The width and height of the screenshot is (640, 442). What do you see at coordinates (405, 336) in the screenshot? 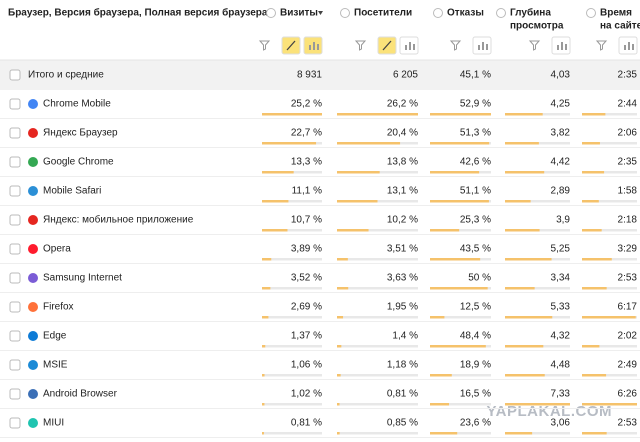
I see `cell-value: 1,4 %` at bounding box center [405, 336].